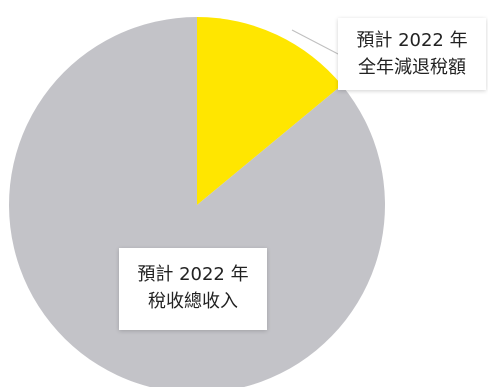 This screenshot has height=387, width=488. Describe the element at coordinates (316, 42) in the screenshot. I see `callout-leader-line` at that location.